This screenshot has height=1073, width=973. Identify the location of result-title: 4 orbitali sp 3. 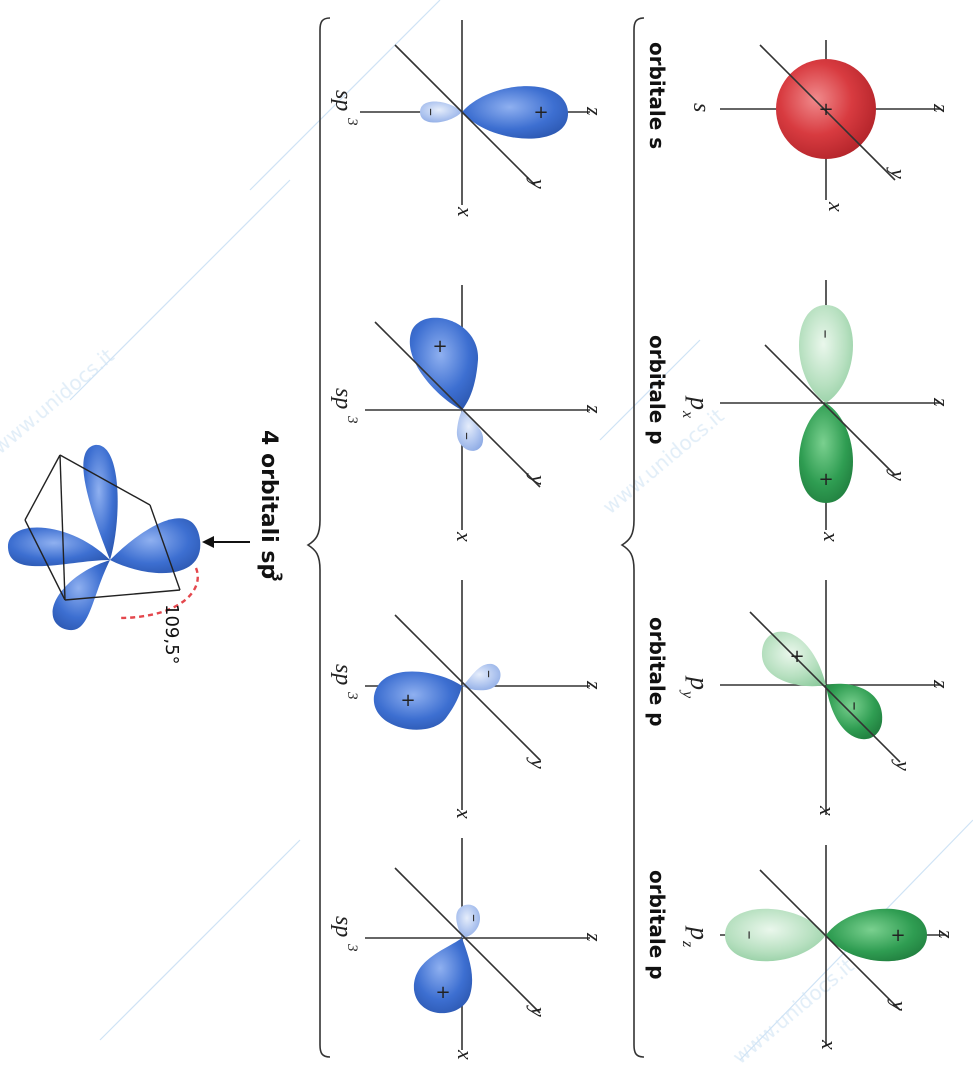
(270, 506).